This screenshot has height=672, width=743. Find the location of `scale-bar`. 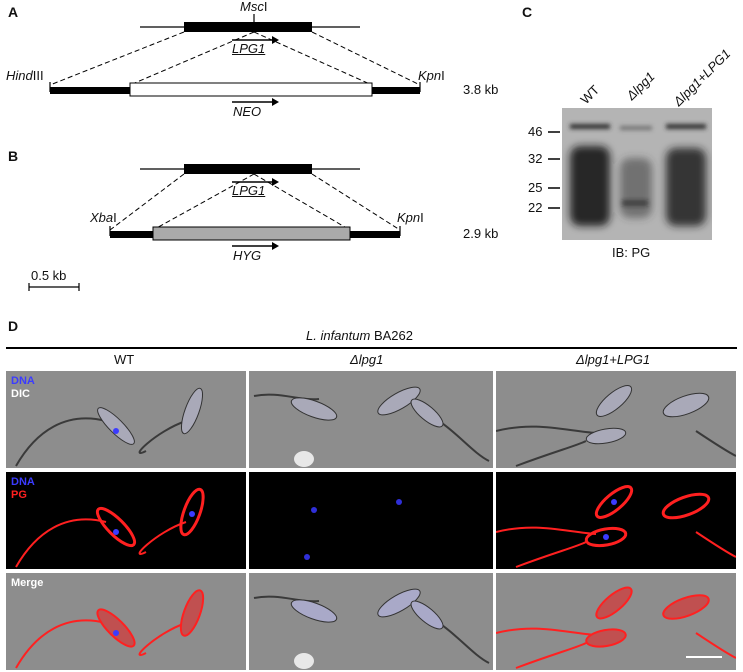

scale-bar is located at coordinates (54, 287).